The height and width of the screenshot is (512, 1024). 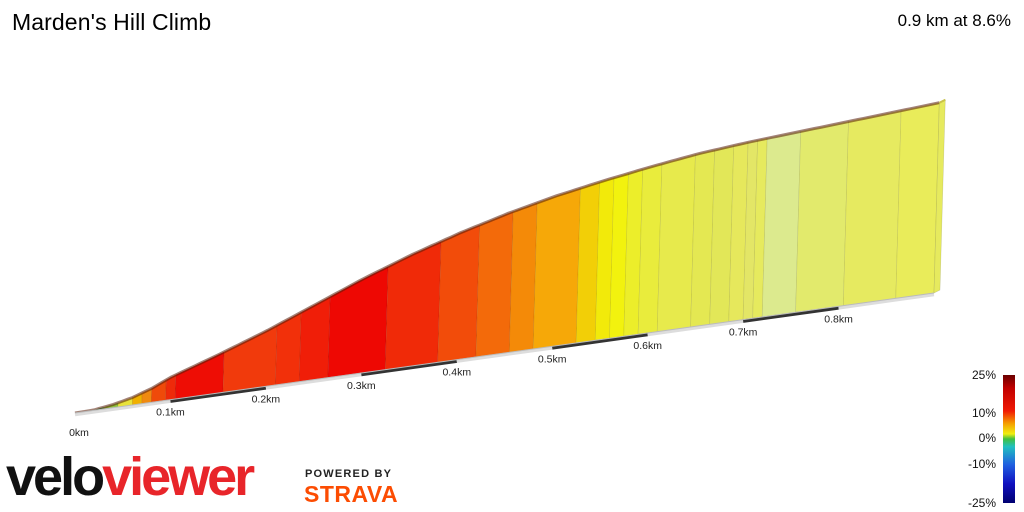 What do you see at coordinates (982, 503) in the screenshot?
I see `legend-label: -25%` at bounding box center [982, 503].